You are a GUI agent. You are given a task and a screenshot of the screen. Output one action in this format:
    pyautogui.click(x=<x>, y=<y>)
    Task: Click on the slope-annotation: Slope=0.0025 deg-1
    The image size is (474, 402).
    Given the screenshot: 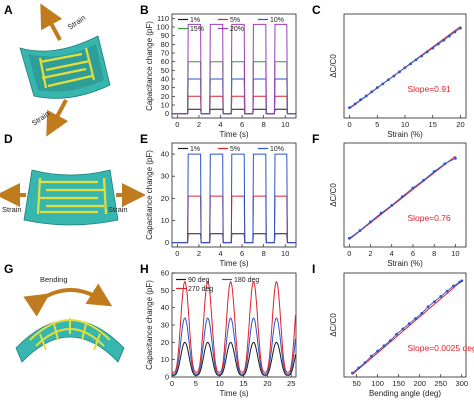 What is the action you would take?
    pyautogui.click(x=440, y=348)
    